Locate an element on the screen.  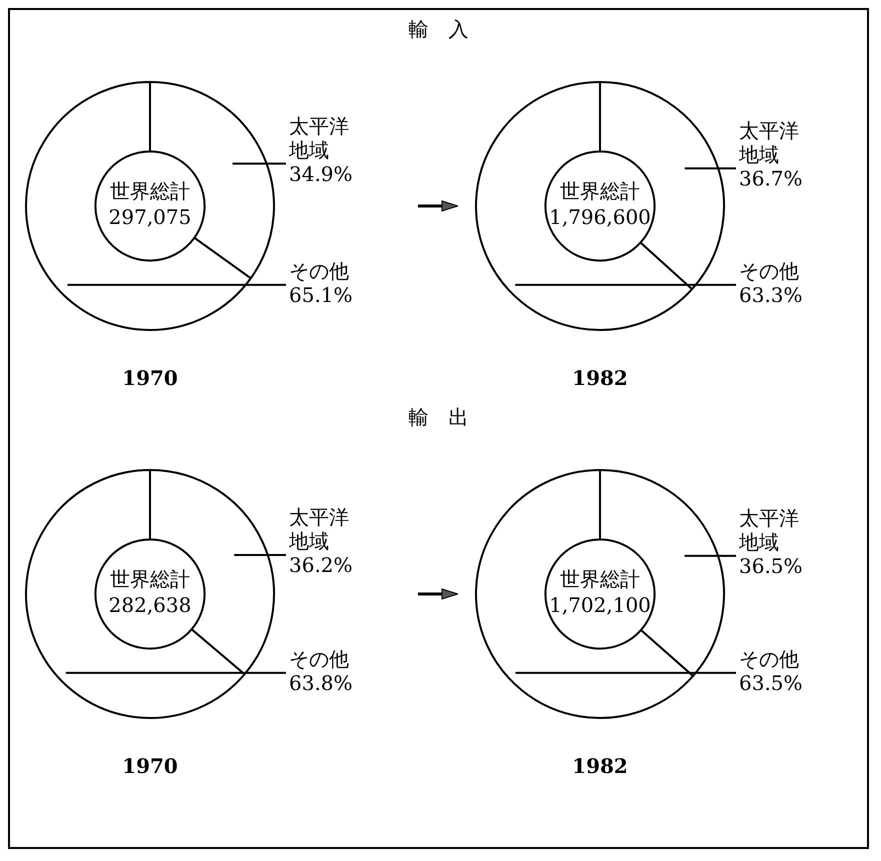
data-label: 63.8% is located at coordinates (321, 683).